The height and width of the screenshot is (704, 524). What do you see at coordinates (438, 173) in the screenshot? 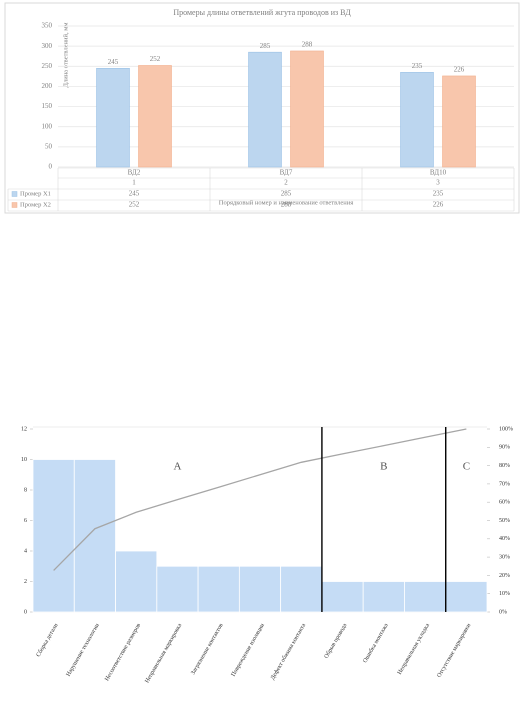
I see `x-tick-label: ВД10` at bounding box center [438, 173].